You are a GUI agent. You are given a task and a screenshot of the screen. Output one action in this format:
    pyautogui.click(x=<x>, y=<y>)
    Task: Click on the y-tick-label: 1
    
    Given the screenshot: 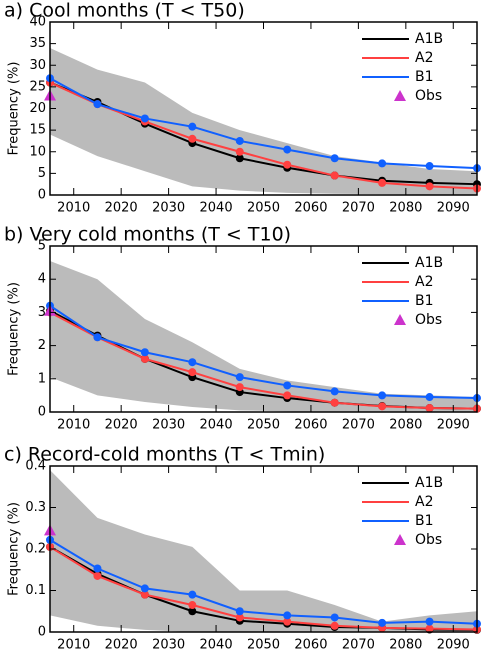 What is the action you would take?
    pyautogui.click(x=42, y=378)
    